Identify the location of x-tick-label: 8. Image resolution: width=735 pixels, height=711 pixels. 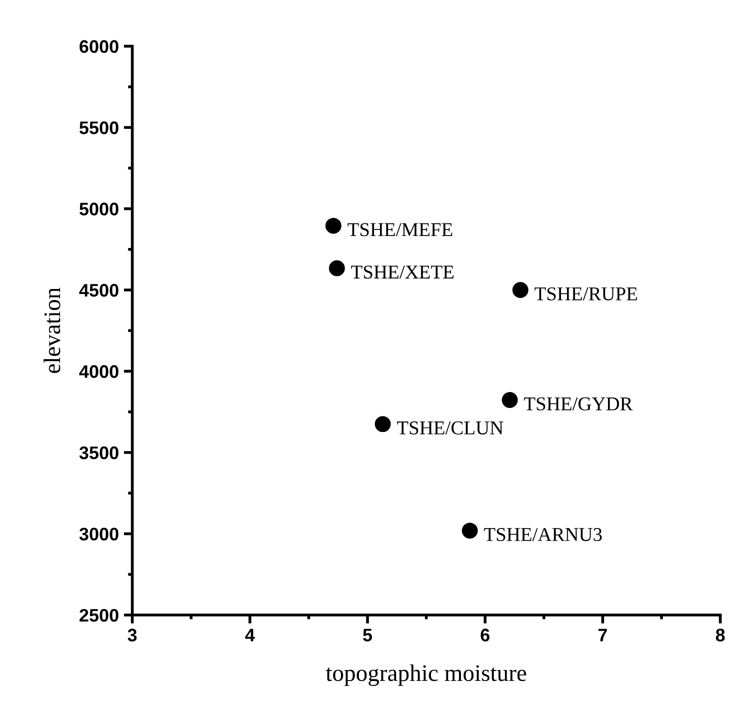
(720, 635).